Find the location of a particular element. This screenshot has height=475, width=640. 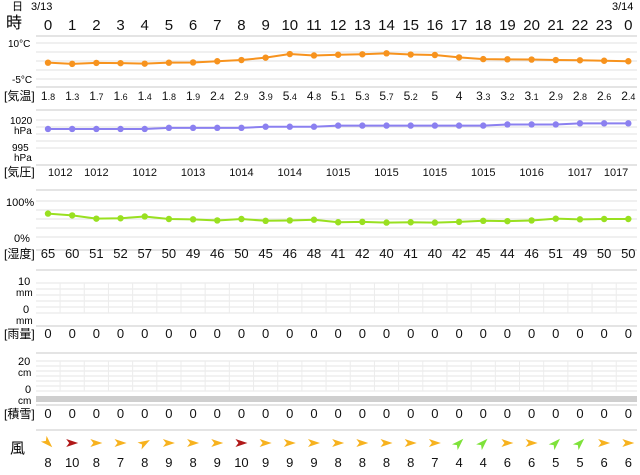

humidity-value: 42 is located at coordinates (362, 253).